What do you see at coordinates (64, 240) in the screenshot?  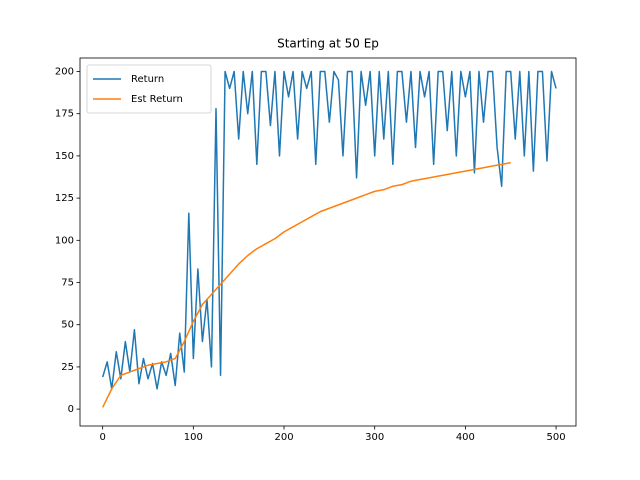 I see `y-tick-label: 100` at bounding box center [64, 240].